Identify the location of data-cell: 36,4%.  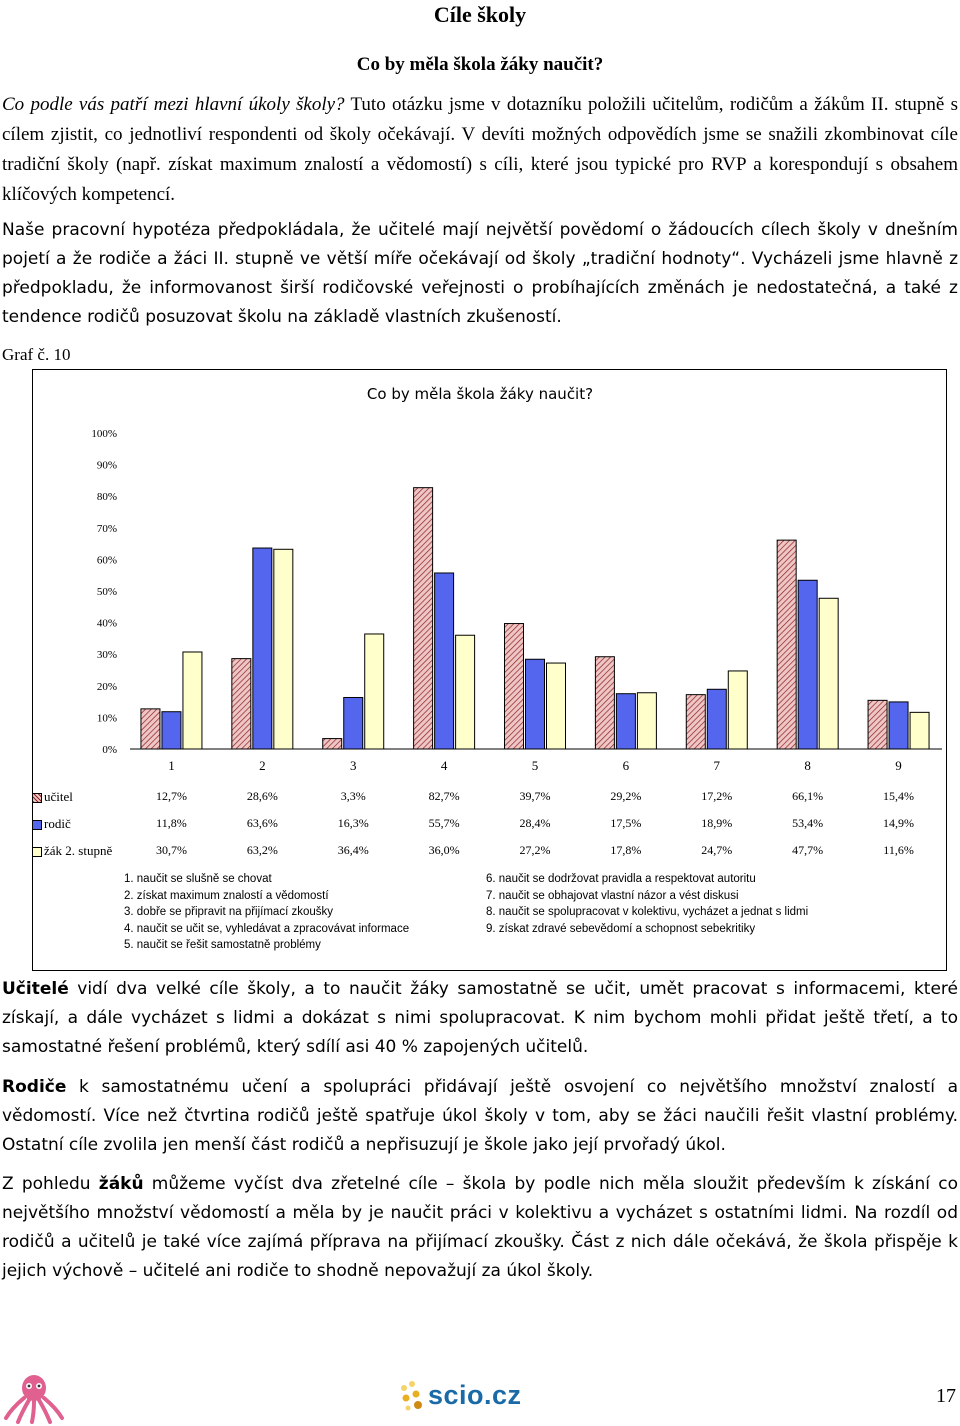
(353, 850).